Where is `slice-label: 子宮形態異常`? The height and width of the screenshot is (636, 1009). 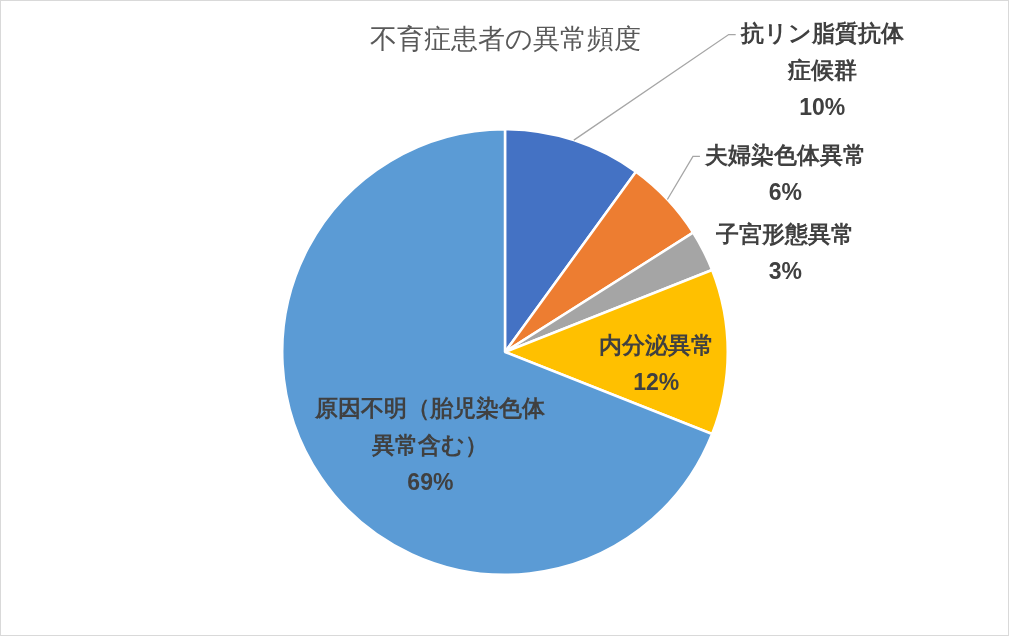 slice-label: 子宮形態異常 is located at coordinates (785, 234).